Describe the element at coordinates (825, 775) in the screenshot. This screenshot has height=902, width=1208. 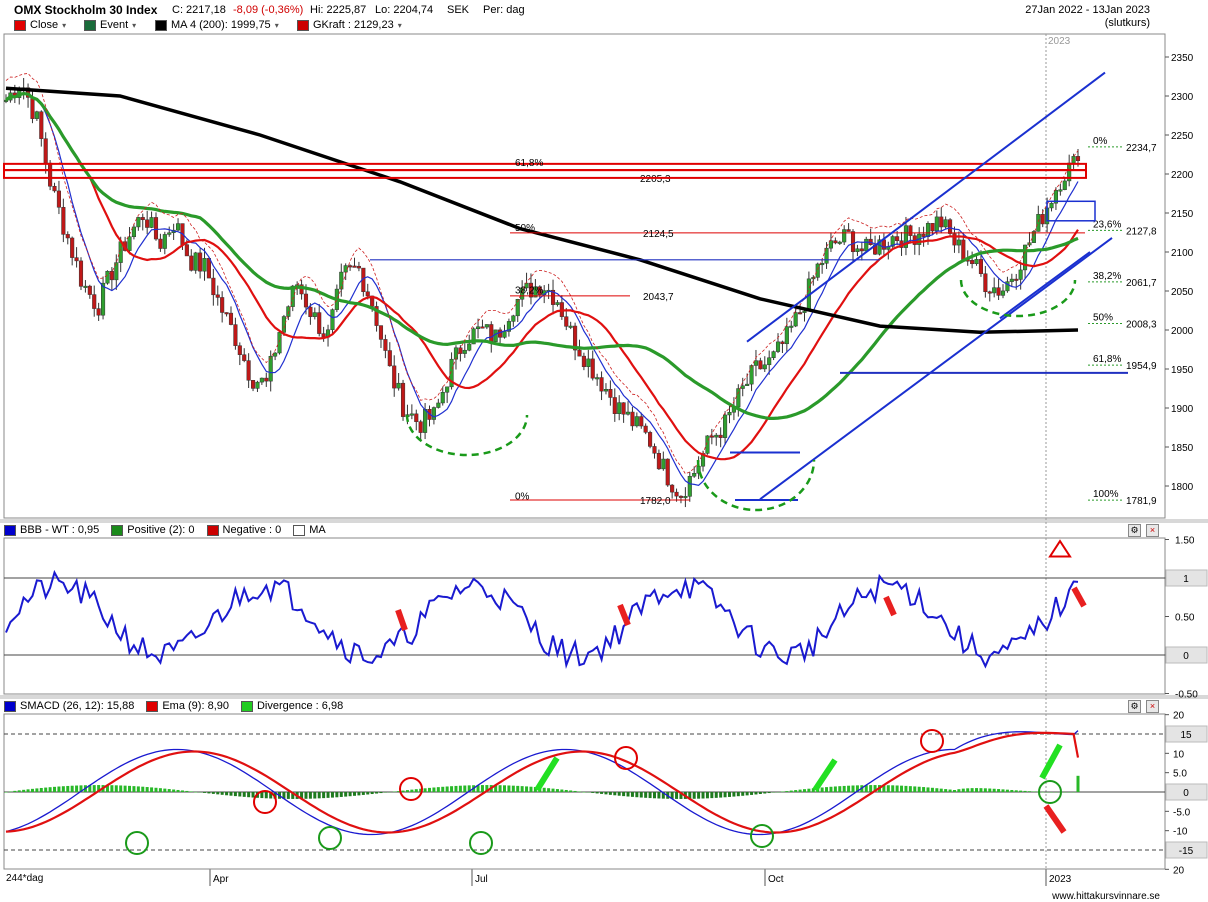
I see `up-arrow-icon` at that location.